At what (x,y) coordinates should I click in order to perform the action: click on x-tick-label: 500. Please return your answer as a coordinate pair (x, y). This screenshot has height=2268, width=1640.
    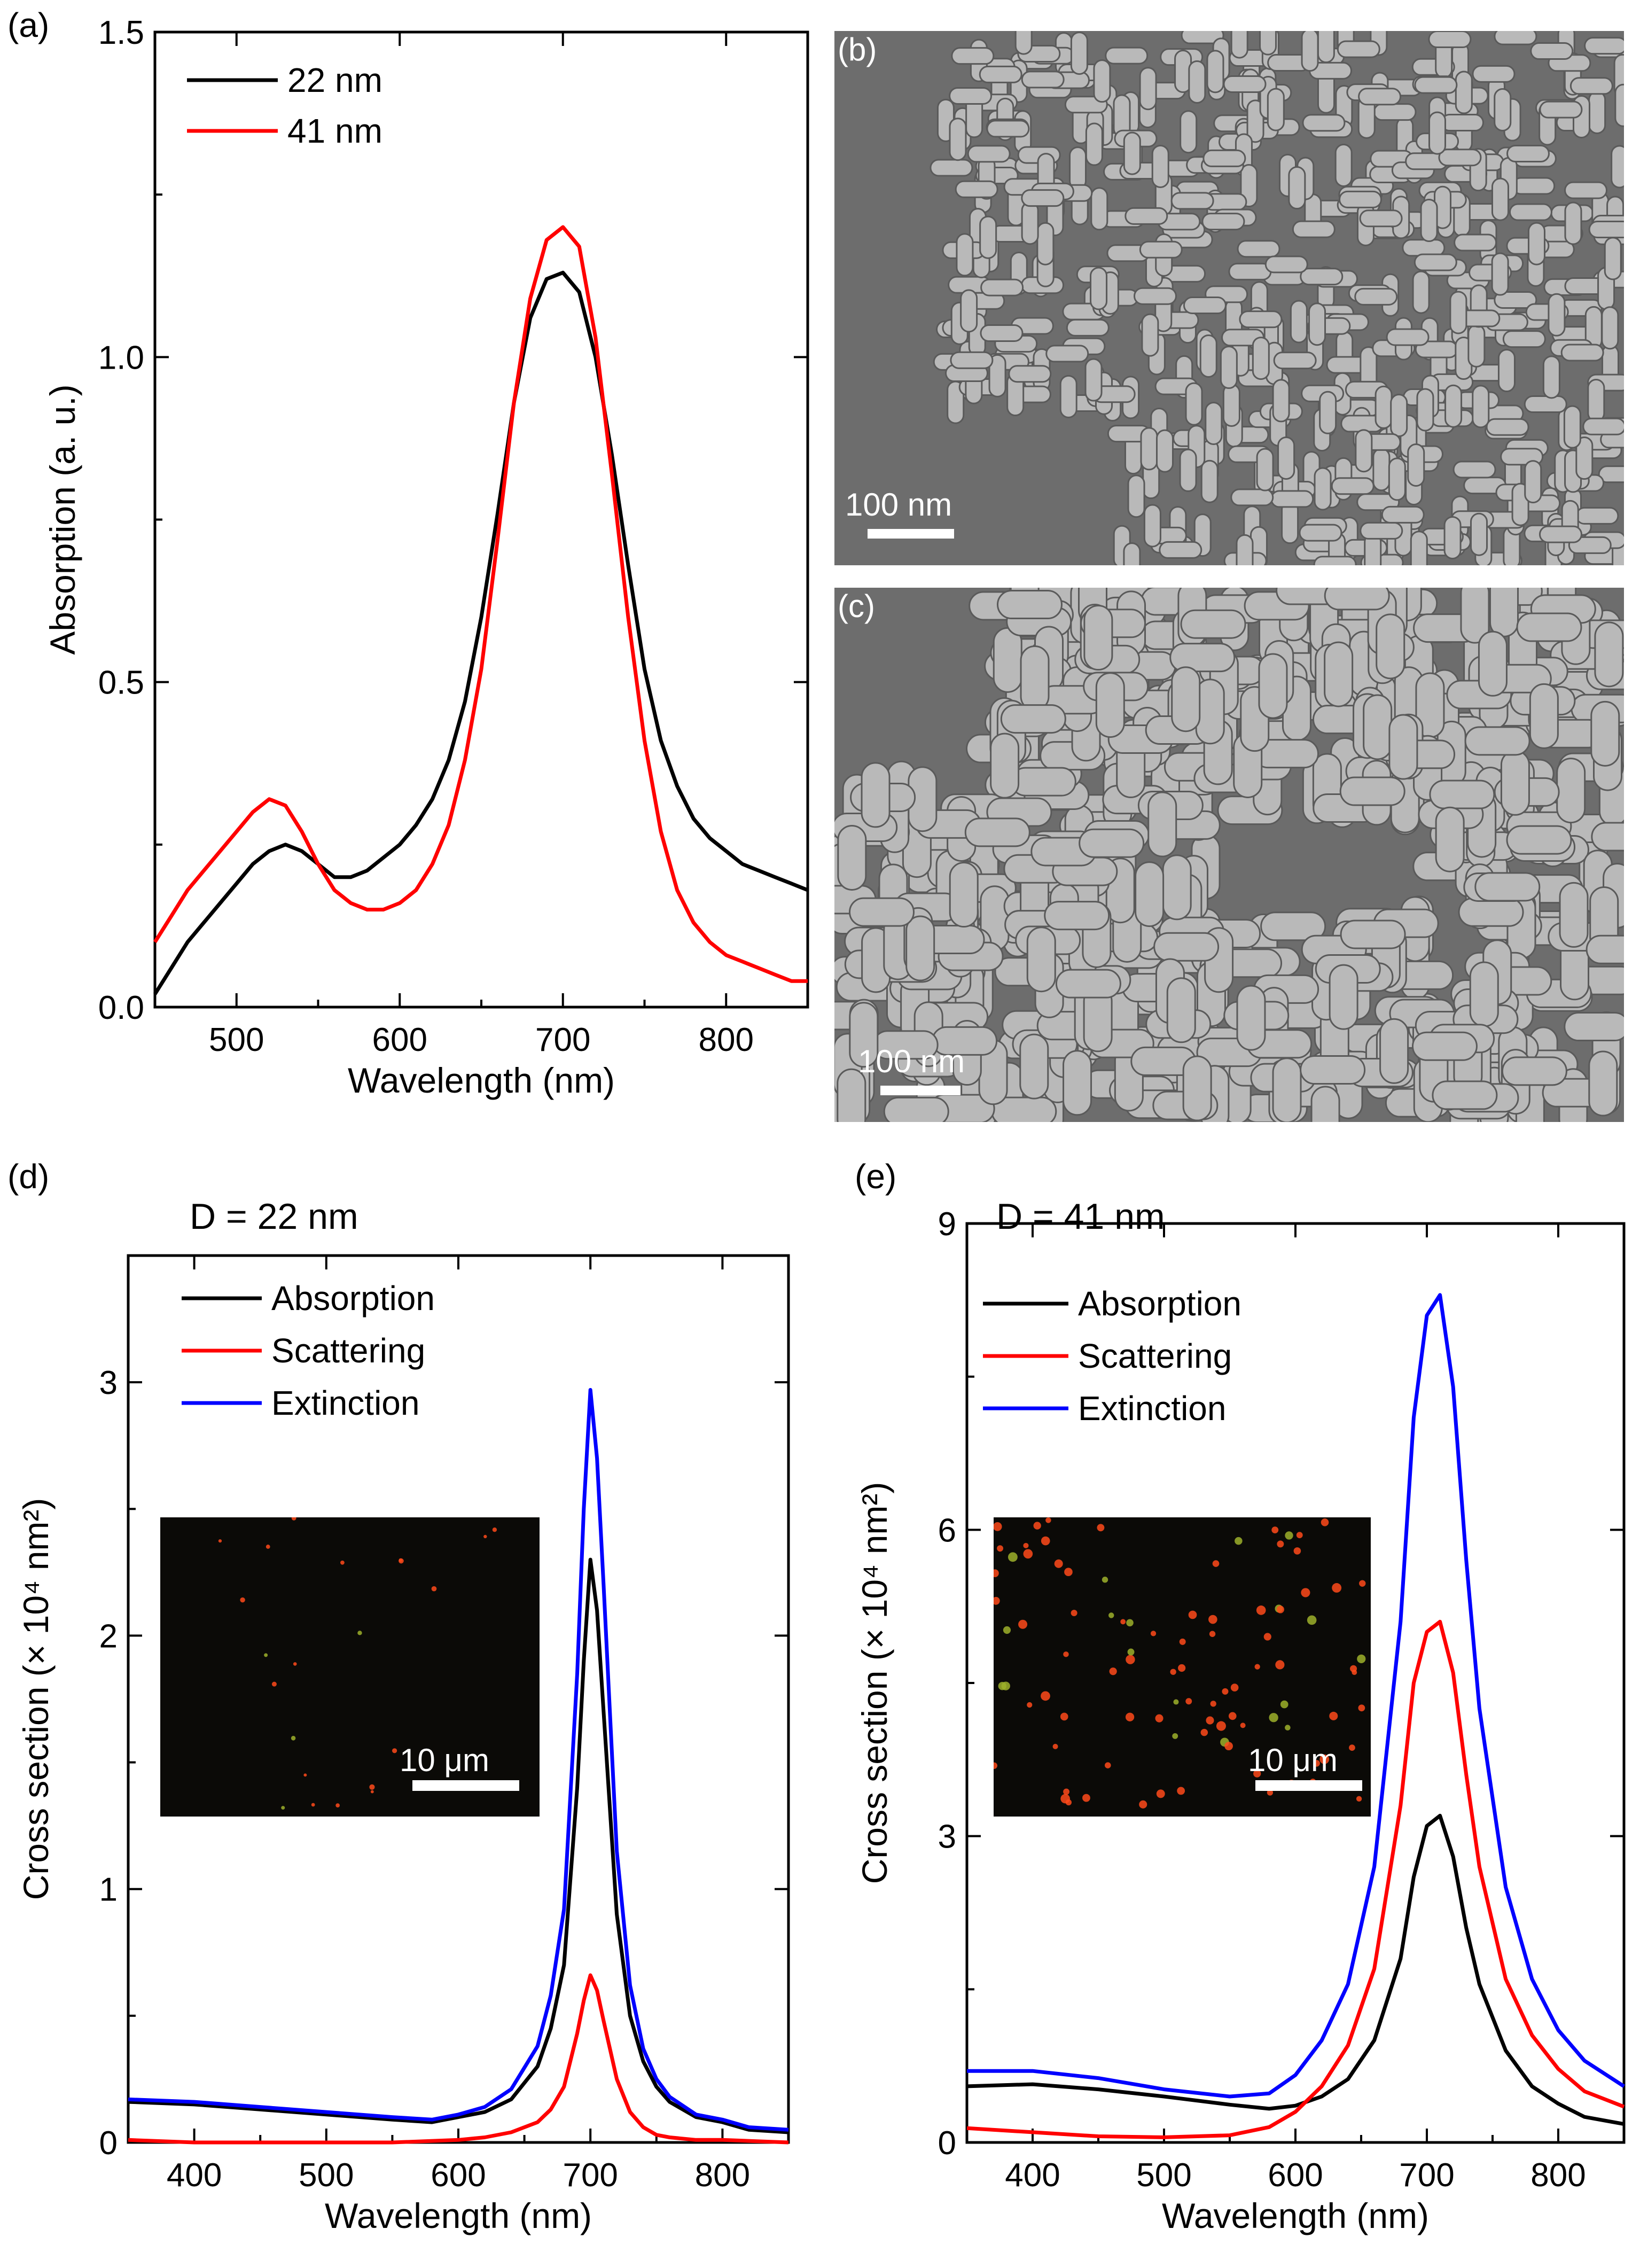
    Looking at the image, I should click on (327, 2175).